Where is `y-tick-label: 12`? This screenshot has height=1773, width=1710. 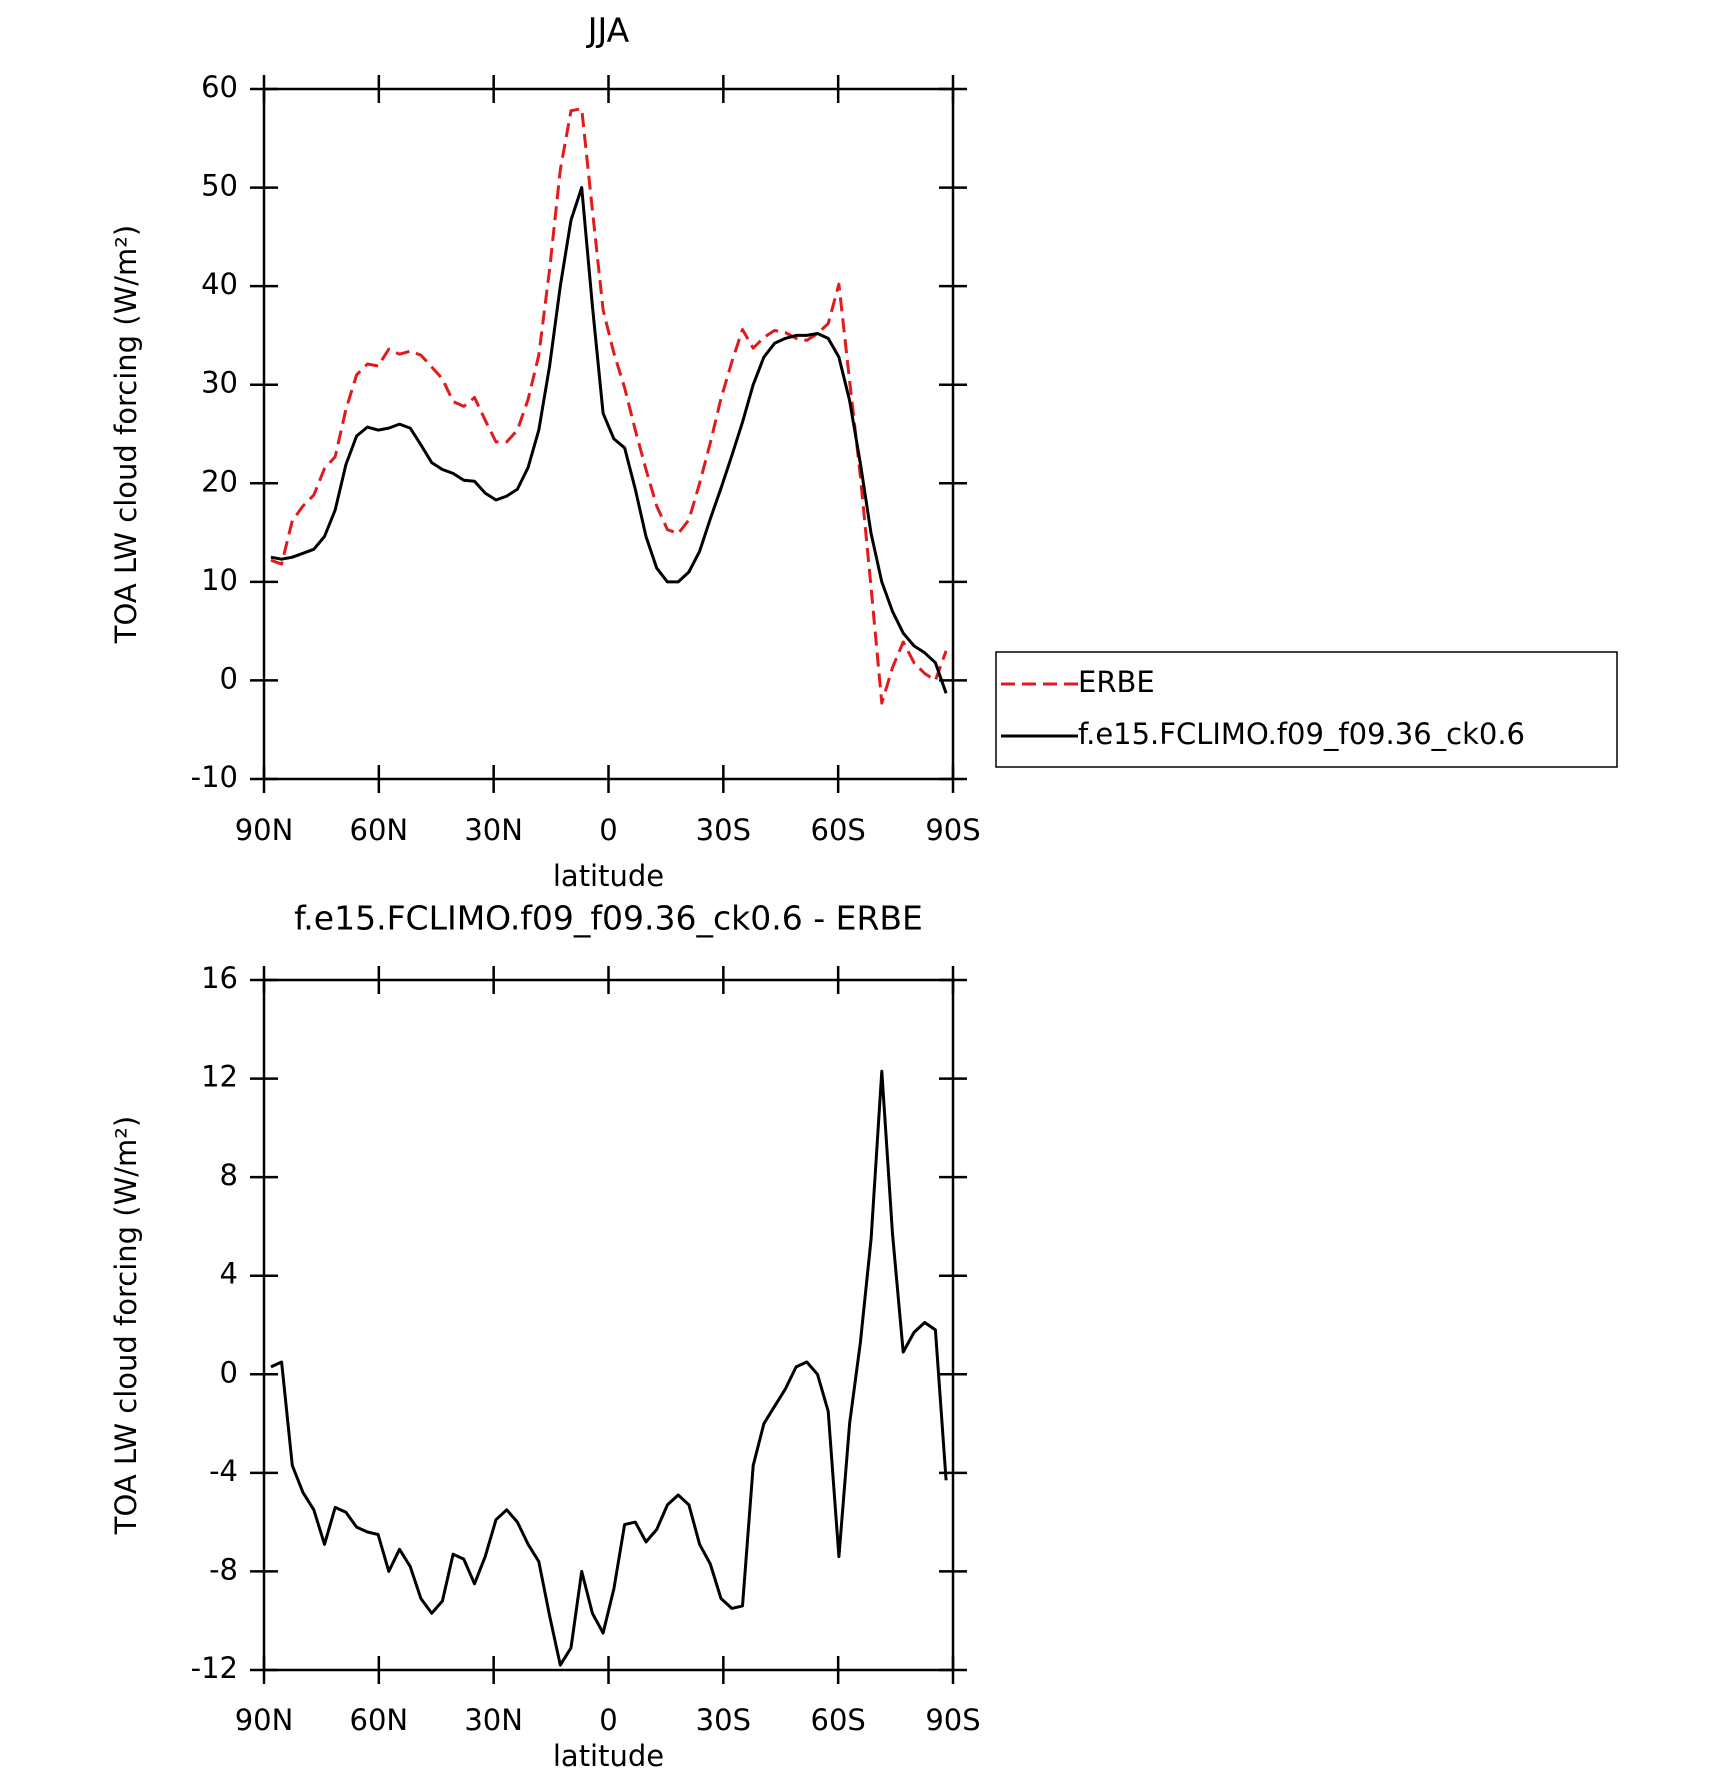 y-tick-label: 12 is located at coordinates (219, 1077).